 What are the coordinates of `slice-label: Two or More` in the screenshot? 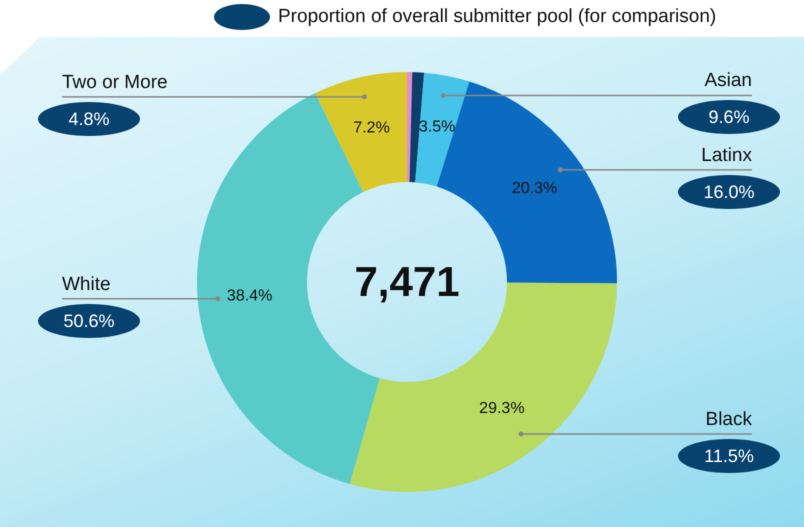 It's located at (115, 83).